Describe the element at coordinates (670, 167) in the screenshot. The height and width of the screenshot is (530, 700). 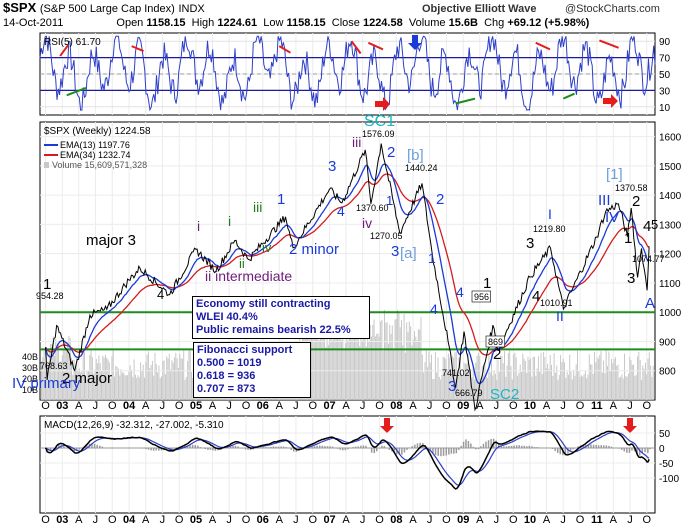
I see `price-tick-label: 1500` at that location.